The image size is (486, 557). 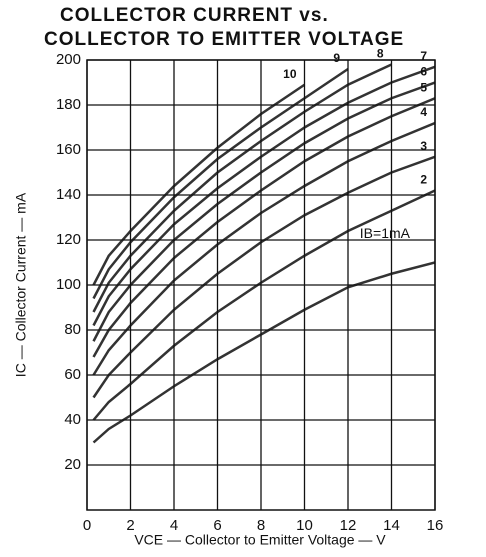 What do you see at coordinates (435, 525) in the screenshot?
I see `x-tick-label: 16` at bounding box center [435, 525].